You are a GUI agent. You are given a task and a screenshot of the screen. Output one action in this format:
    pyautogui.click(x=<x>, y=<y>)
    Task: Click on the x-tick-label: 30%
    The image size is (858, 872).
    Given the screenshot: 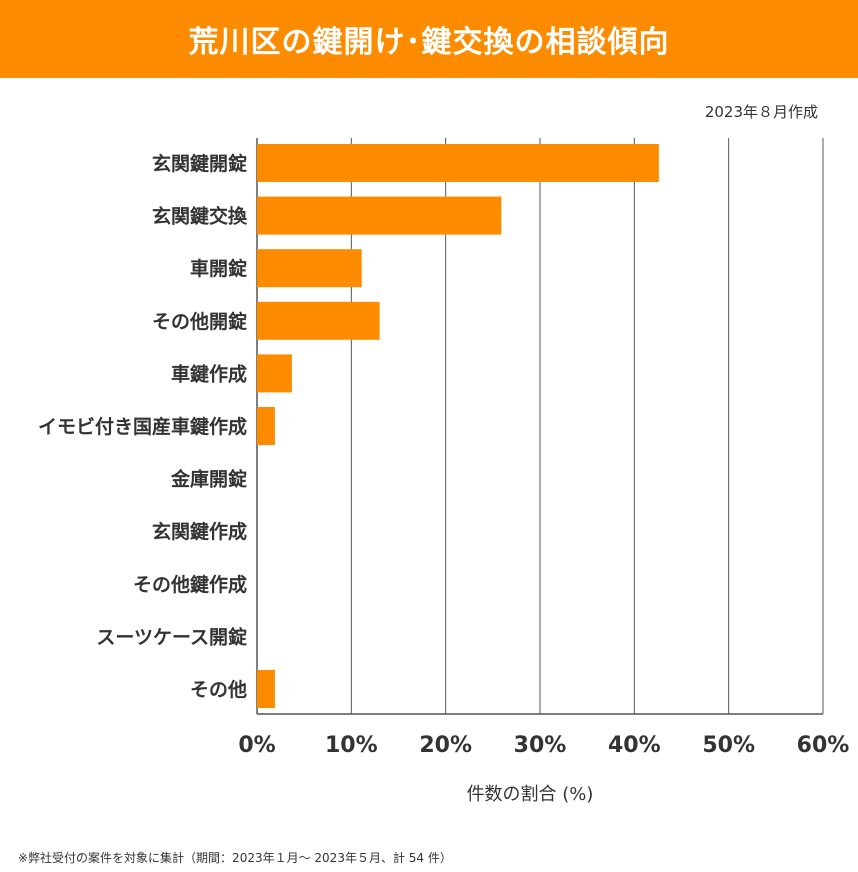 What is the action you would take?
    pyautogui.click(x=540, y=745)
    